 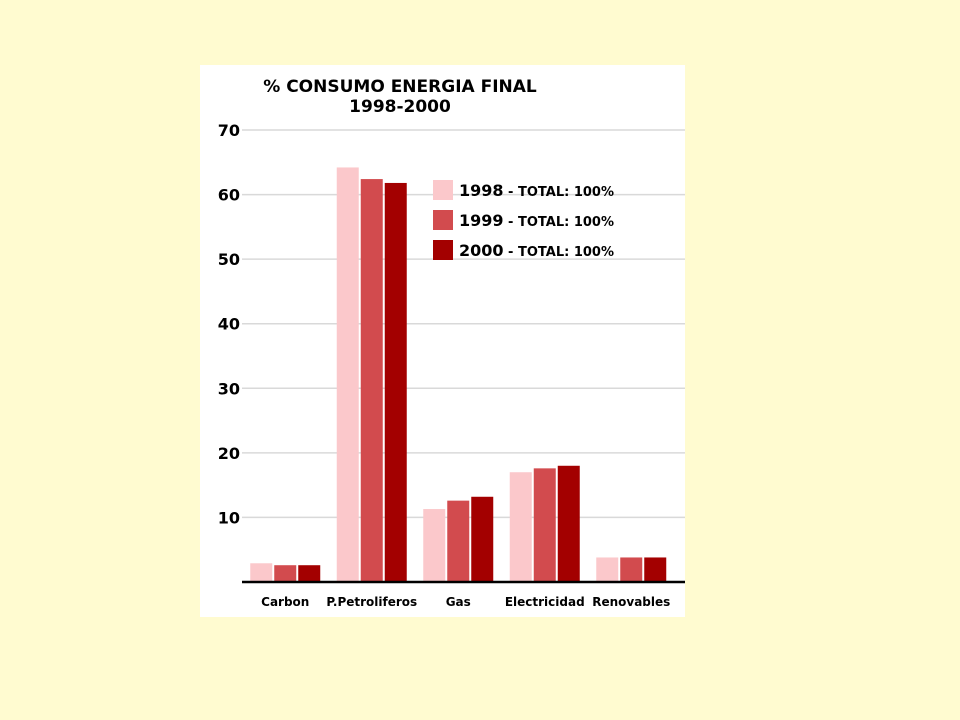 What do you see at coordinates (544, 525) in the screenshot?
I see `bar-1999-electricidad` at bounding box center [544, 525].